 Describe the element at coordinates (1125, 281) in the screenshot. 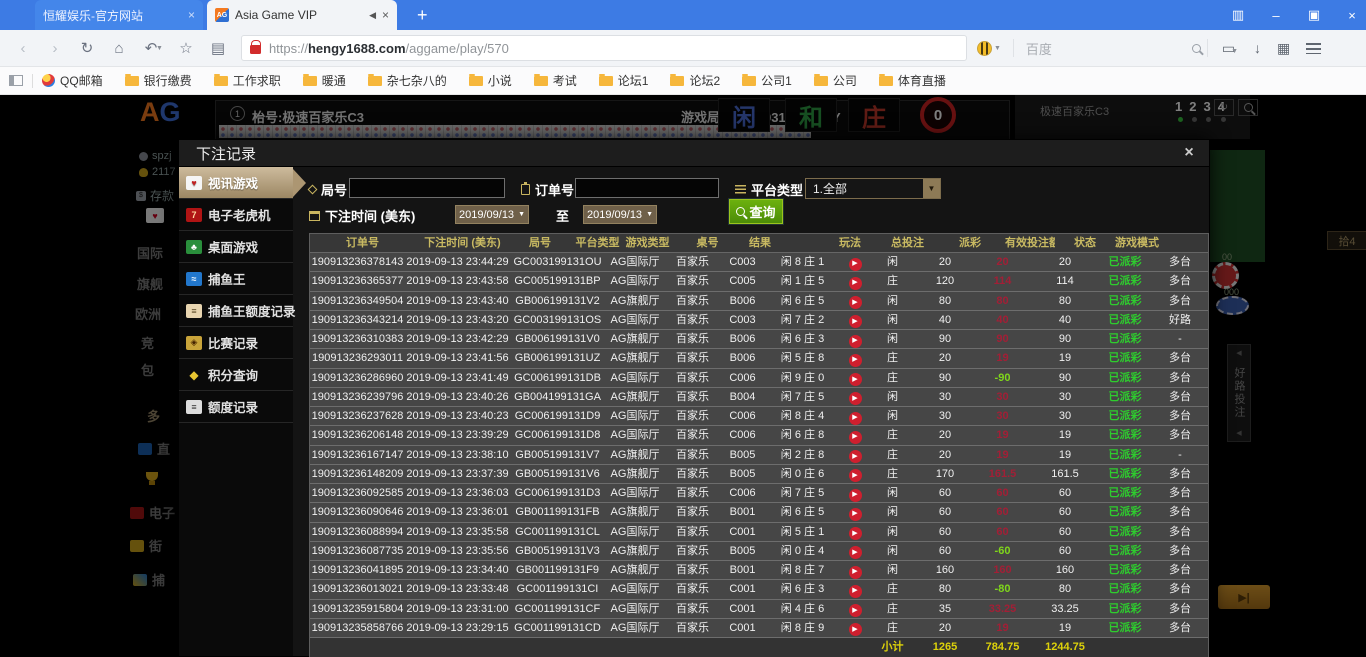

I see `cell-status: 已派彩` at that location.